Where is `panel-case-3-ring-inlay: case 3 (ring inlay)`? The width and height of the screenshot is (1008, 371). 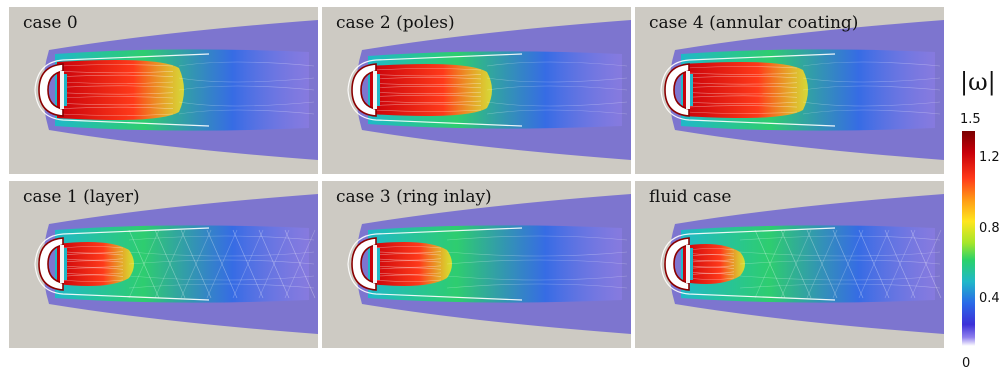 panel-case-3-ring-inlay: case 3 (ring inlay) is located at coordinates (476, 264).